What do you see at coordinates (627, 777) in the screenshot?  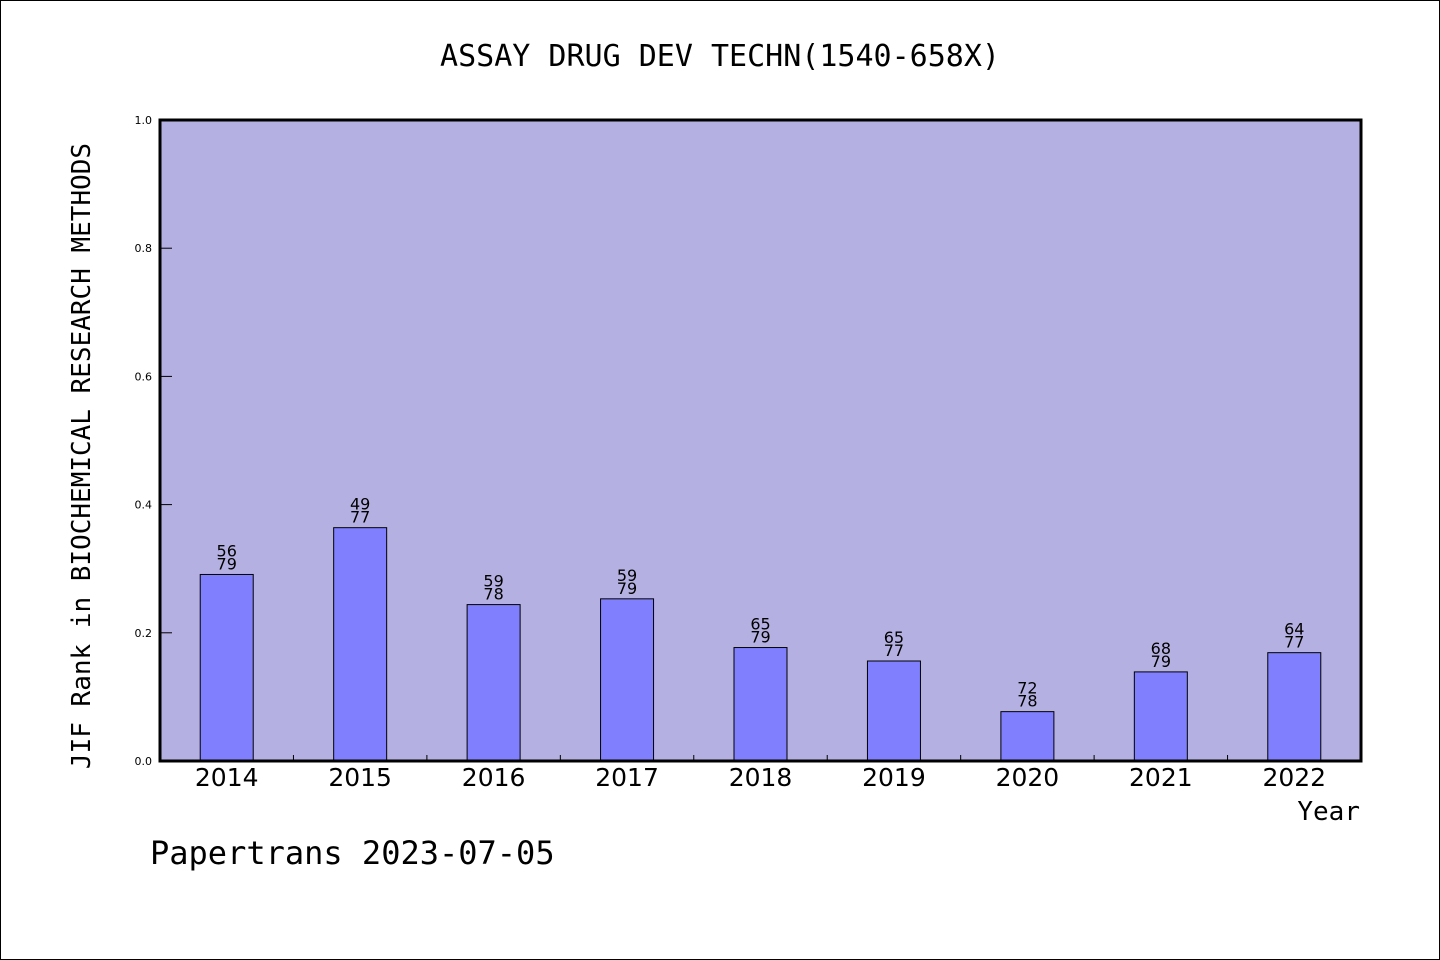 I see `x-tick-label: 2017` at bounding box center [627, 777].